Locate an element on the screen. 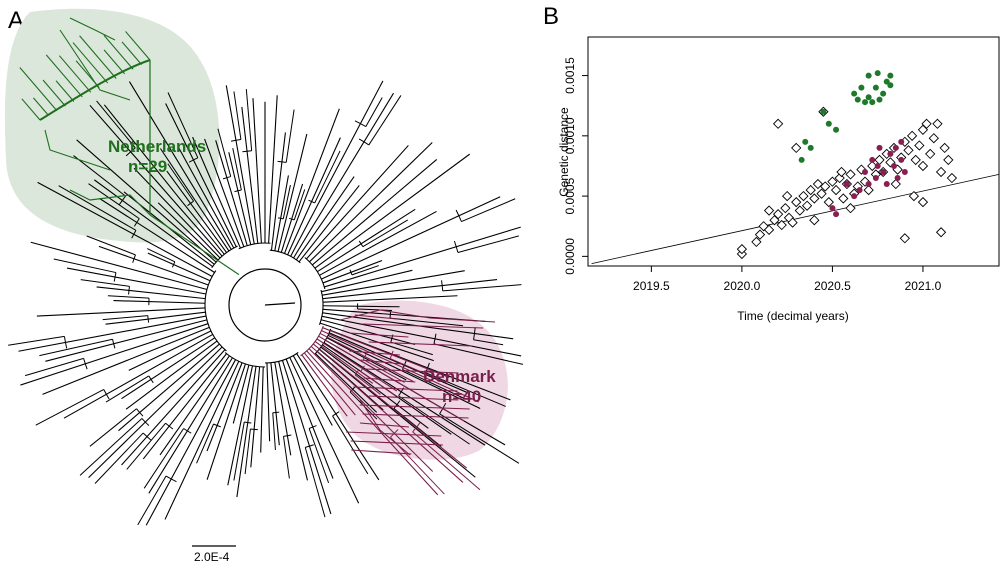 The image size is (1000, 564). y-tick-label: 0.0015 is located at coordinates (570, 75).